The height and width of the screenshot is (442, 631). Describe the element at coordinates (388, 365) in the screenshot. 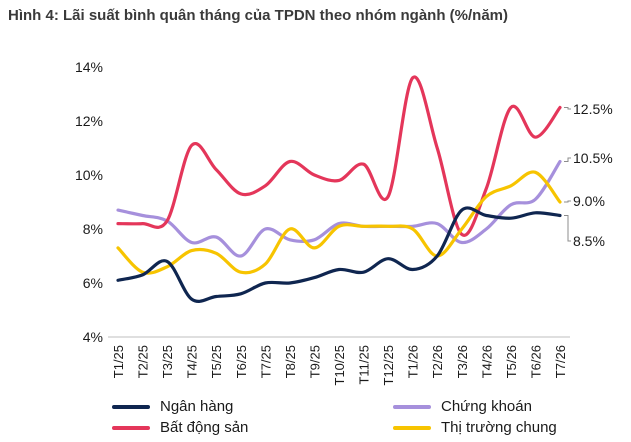

I see `x-tick-label: T12/25` at that location.